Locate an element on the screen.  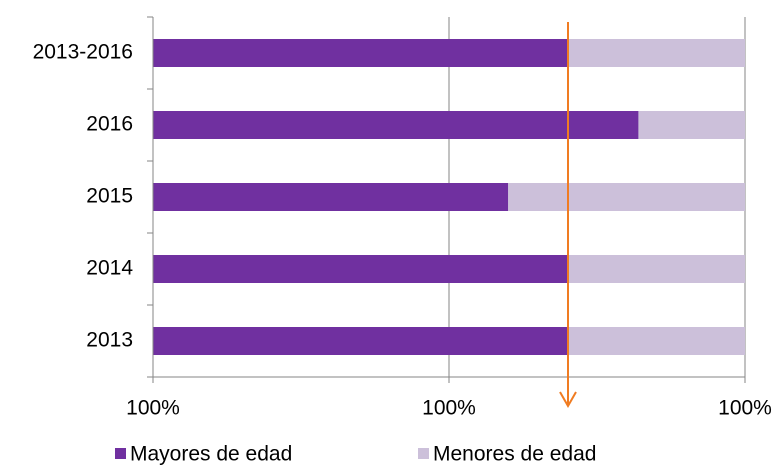
y-tick-label: 2014 is located at coordinates (109, 268).